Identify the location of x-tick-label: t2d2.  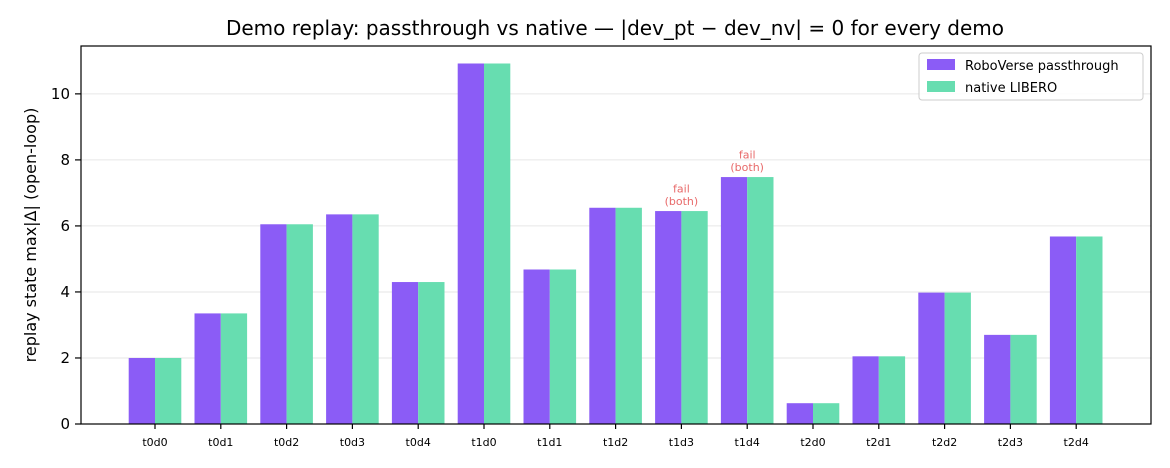
(944, 442).